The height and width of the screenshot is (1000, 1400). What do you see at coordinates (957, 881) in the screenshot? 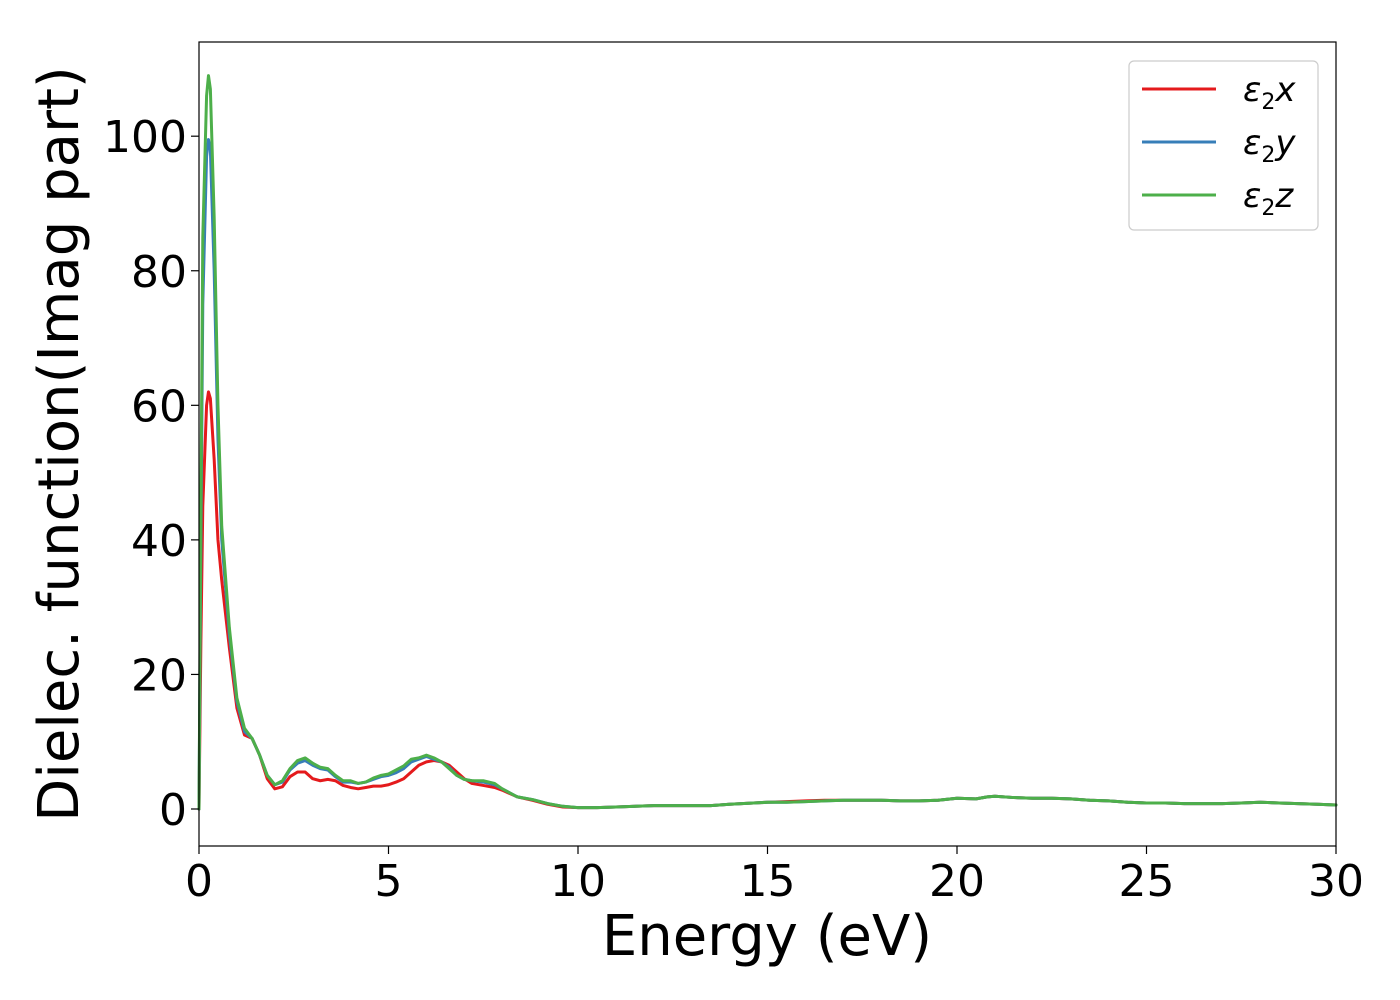
I see `x-tick-label: 20` at bounding box center [957, 881].